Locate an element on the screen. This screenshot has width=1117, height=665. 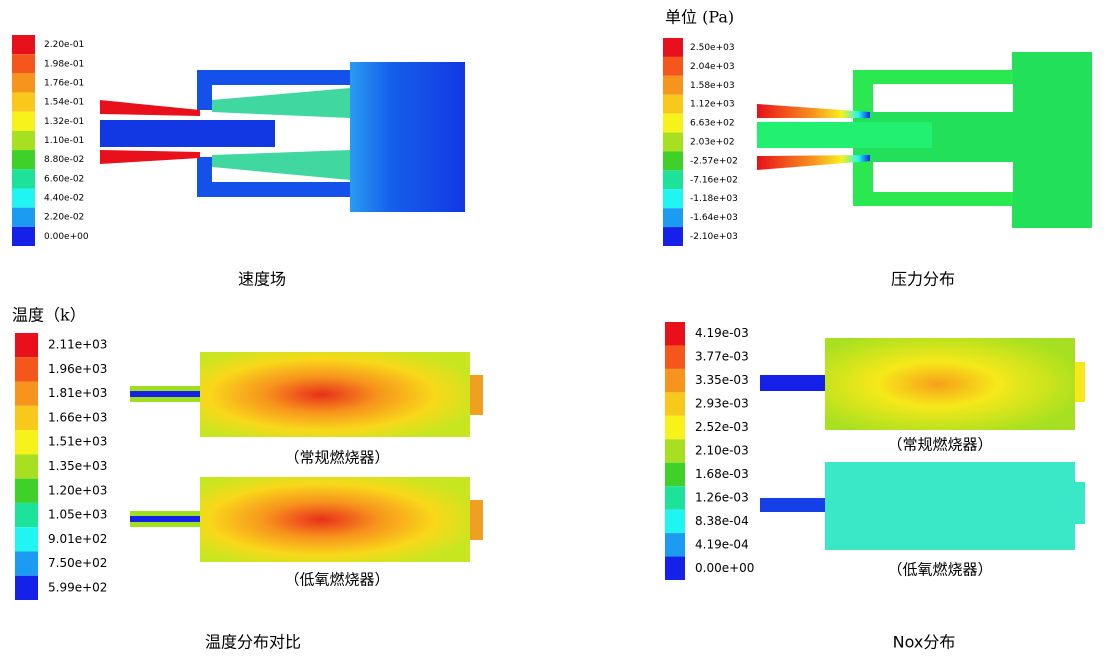
colorbar-label: 1.96e+03 is located at coordinates (77, 369).